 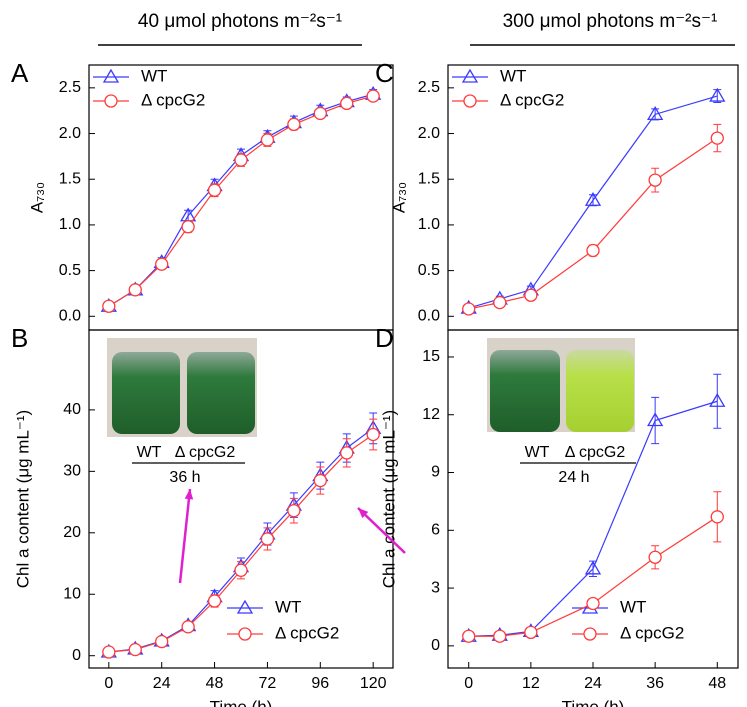 What do you see at coordinates (431, 414) in the screenshot?
I see `y-tick-label: 12` at bounding box center [431, 414].